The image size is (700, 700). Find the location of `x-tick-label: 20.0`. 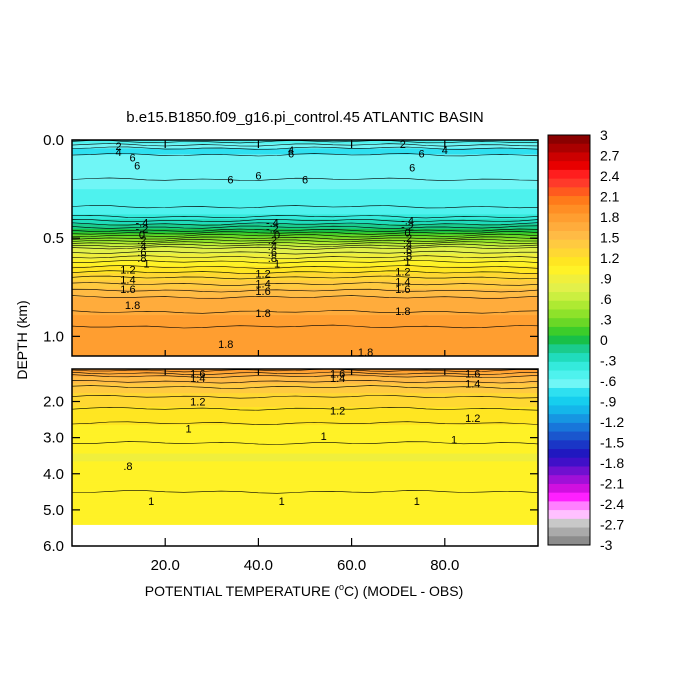

x-tick-label: 20.0 is located at coordinates (165, 565).